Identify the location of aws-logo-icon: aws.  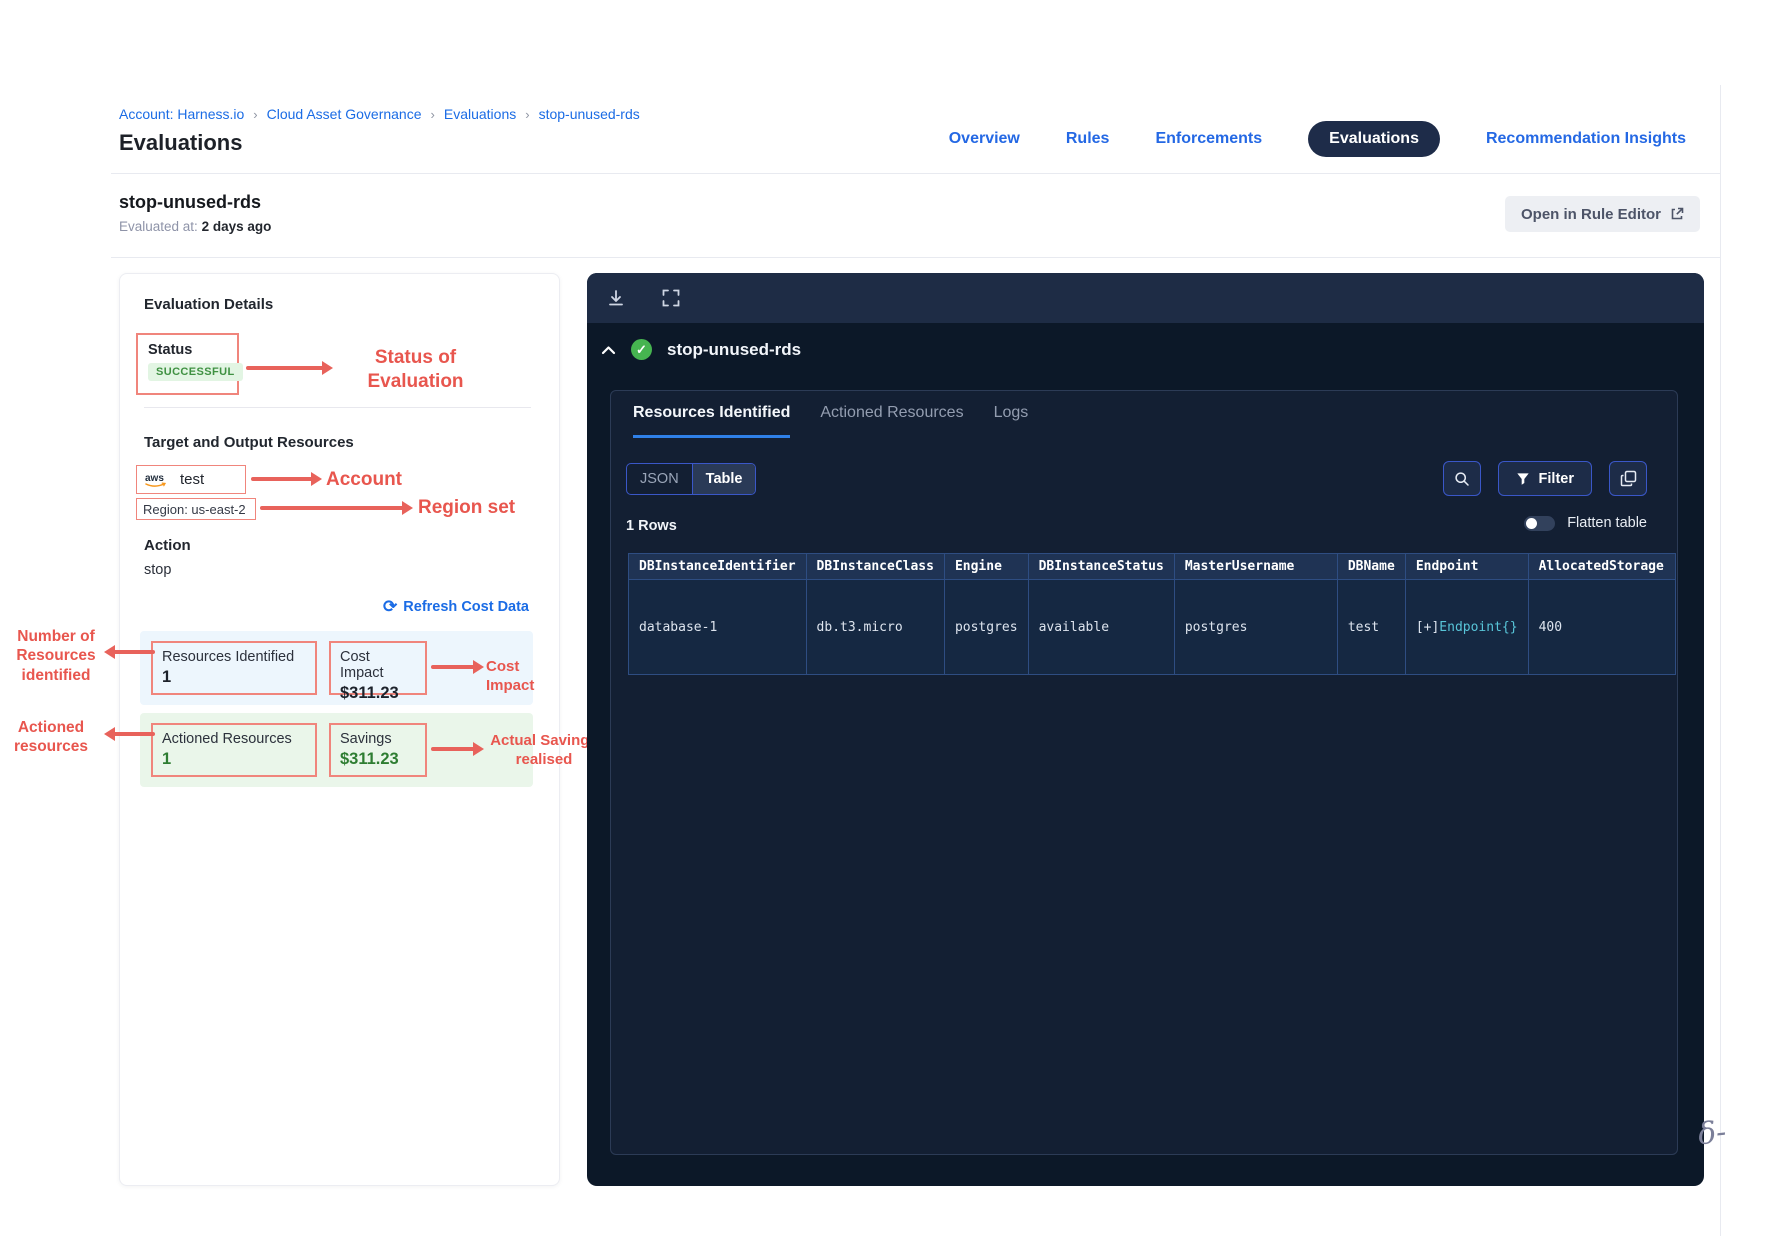
(155, 480).